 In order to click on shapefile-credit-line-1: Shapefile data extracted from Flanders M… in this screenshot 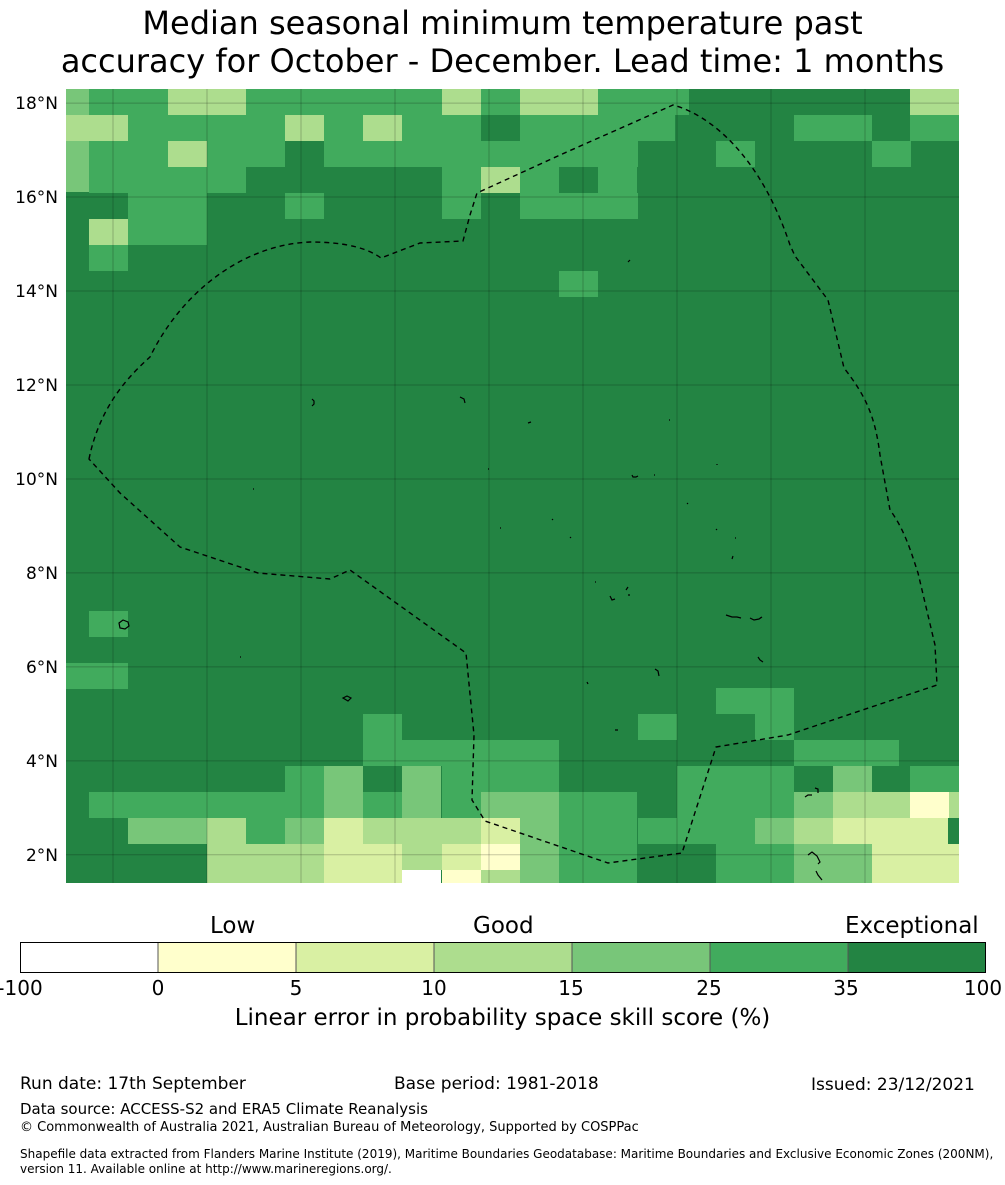, I will do `click(507, 1154)`.